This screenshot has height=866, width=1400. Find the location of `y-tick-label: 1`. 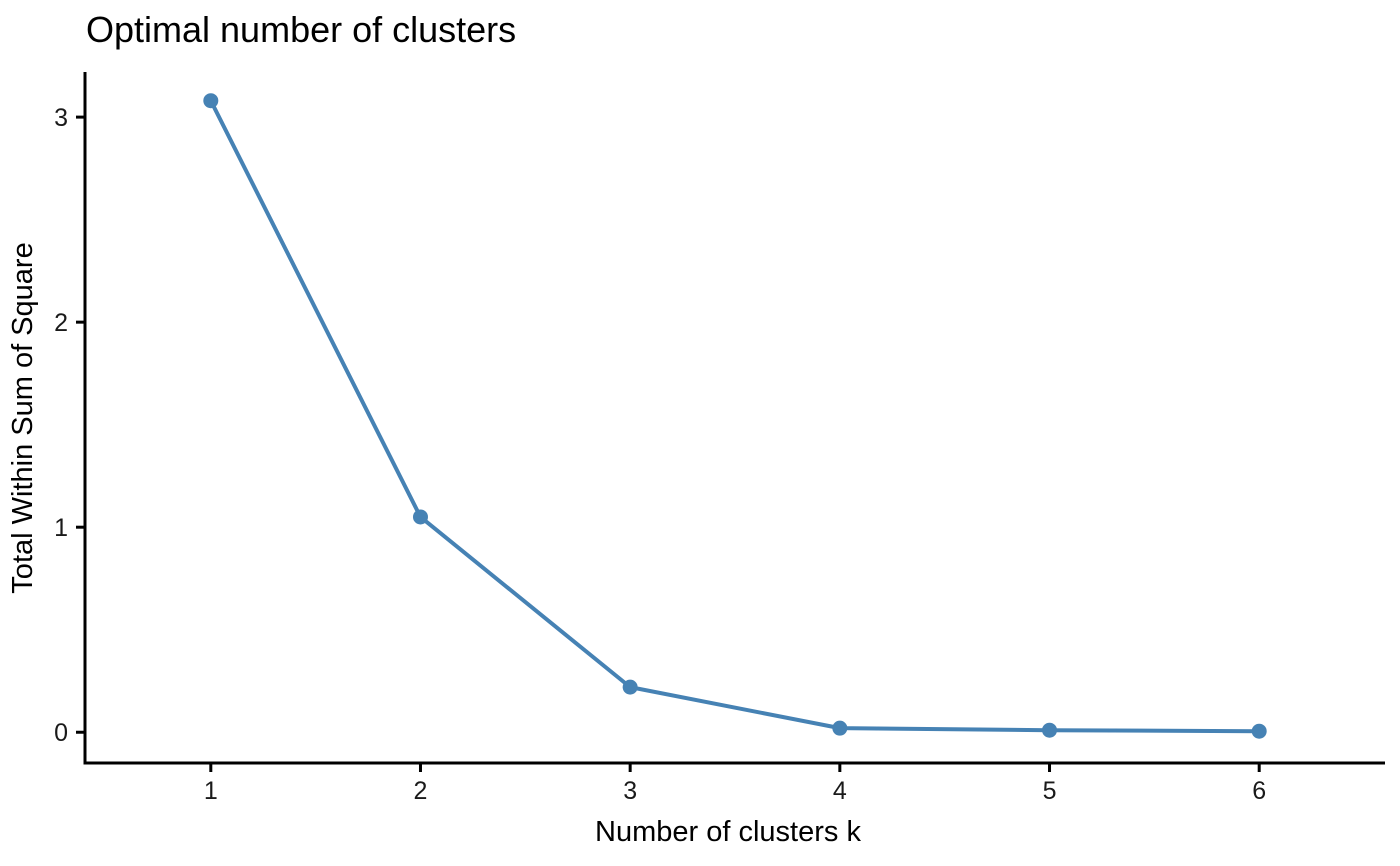

y-tick-label: 1 is located at coordinates (61, 528).